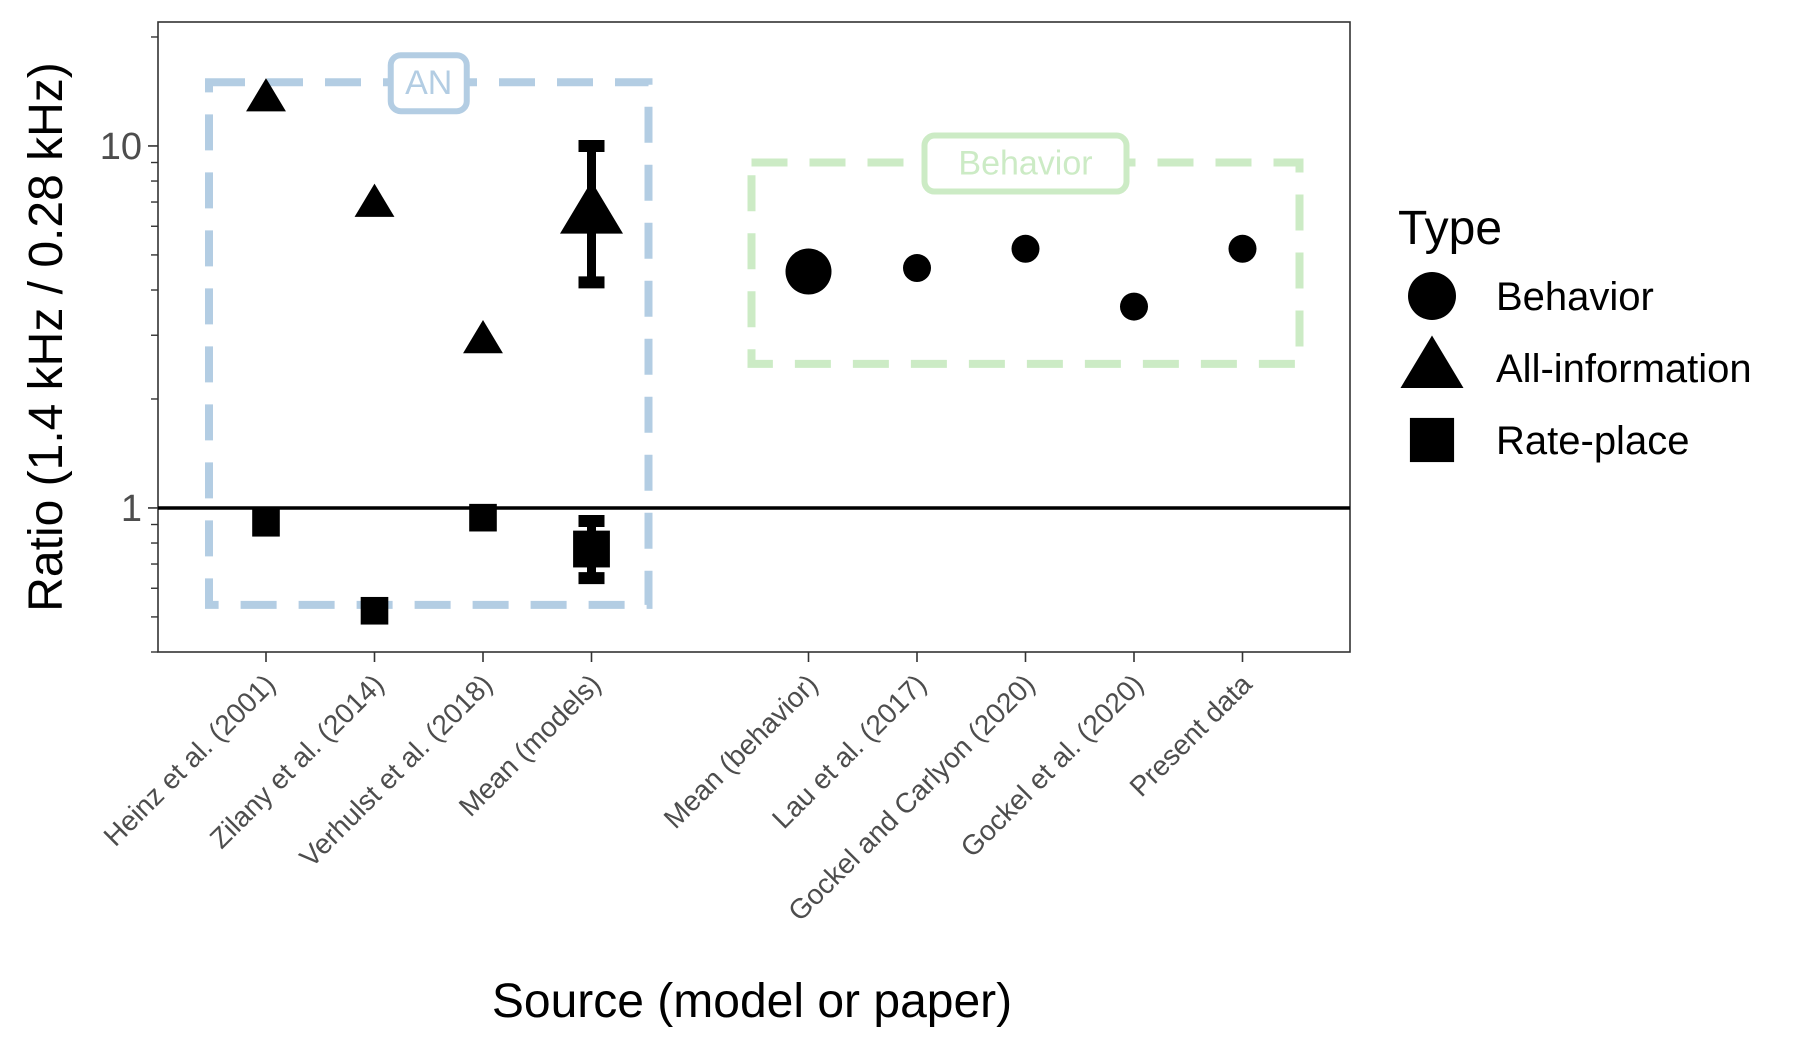 The image size is (1800, 1050). What do you see at coordinates (131, 509) in the screenshot?
I see `y-tick-label: 1` at bounding box center [131, 509].